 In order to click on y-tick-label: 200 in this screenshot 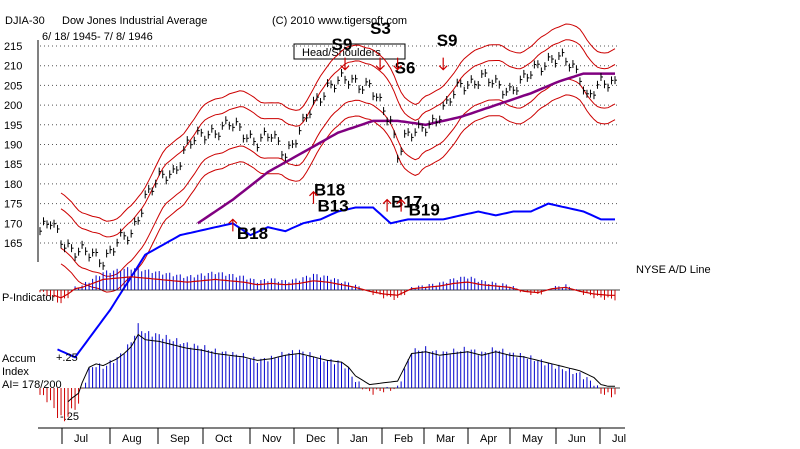, I will do `click(13, 106)`.